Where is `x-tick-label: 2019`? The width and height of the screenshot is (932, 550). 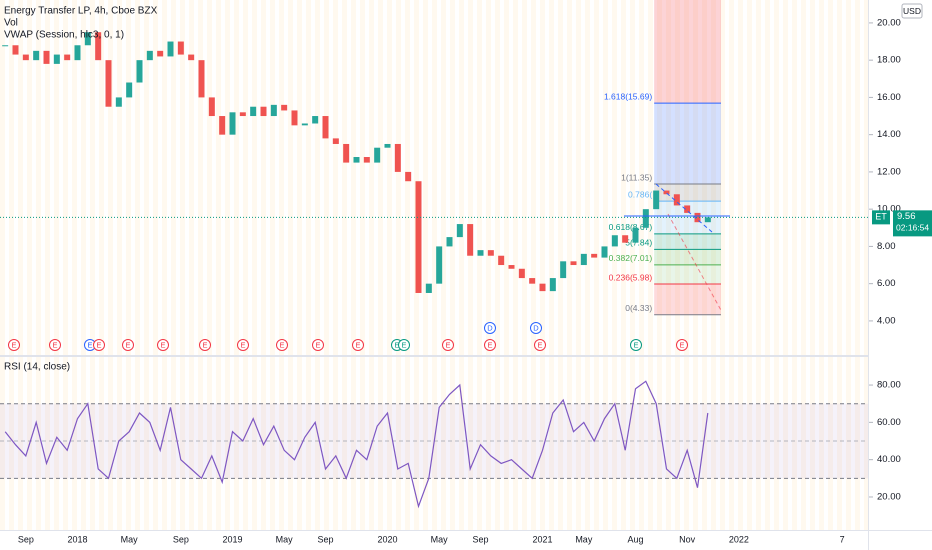 x-tick-label: 2019 is located at coordinates (232, 539).